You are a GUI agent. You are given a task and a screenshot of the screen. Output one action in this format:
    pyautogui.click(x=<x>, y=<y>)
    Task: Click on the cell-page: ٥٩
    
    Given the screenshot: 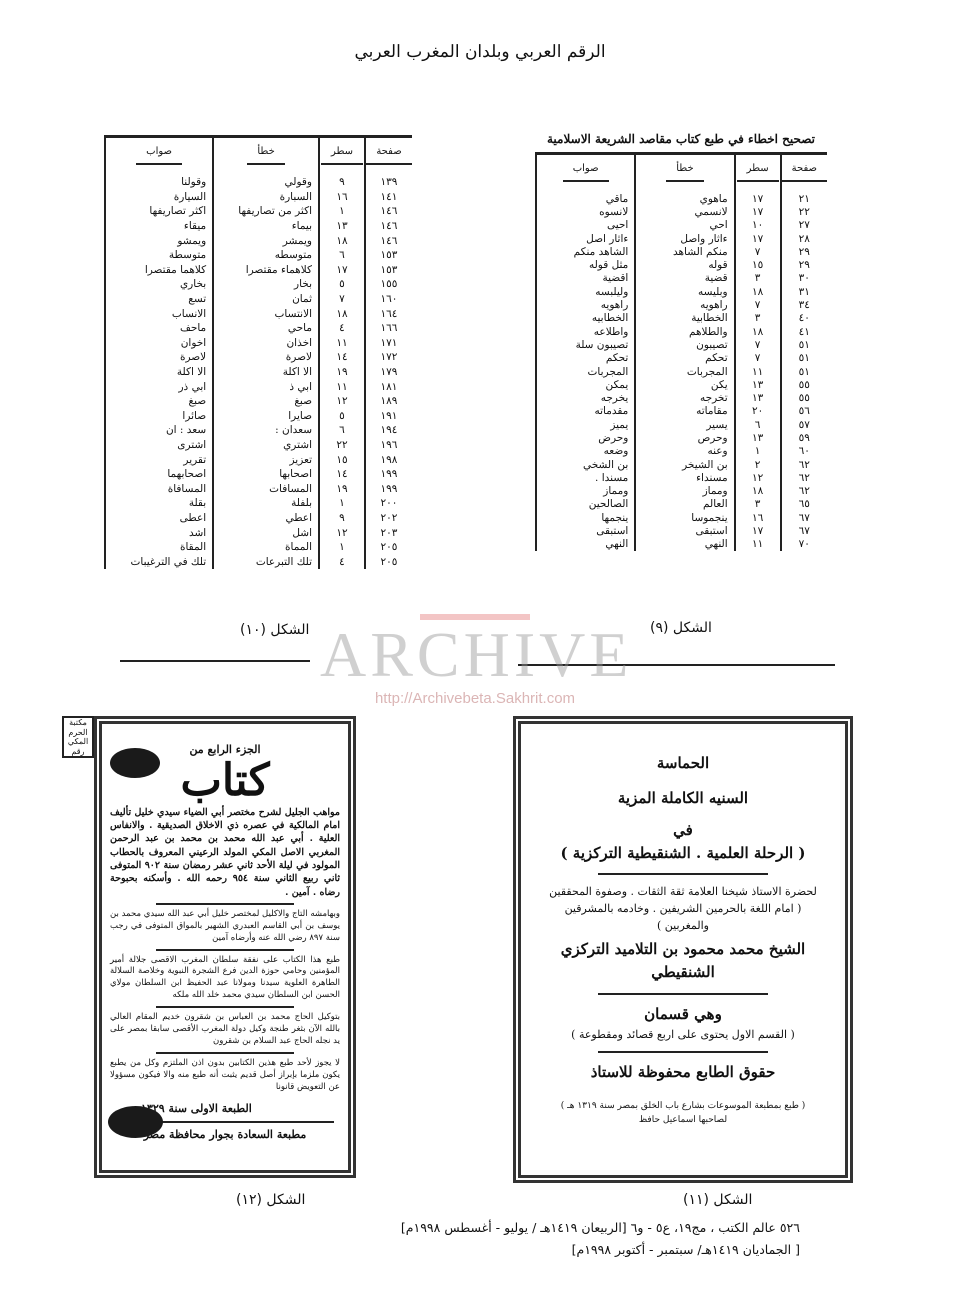 What is the action you would take?
    pyautogui.click(x=803, y=438)
    